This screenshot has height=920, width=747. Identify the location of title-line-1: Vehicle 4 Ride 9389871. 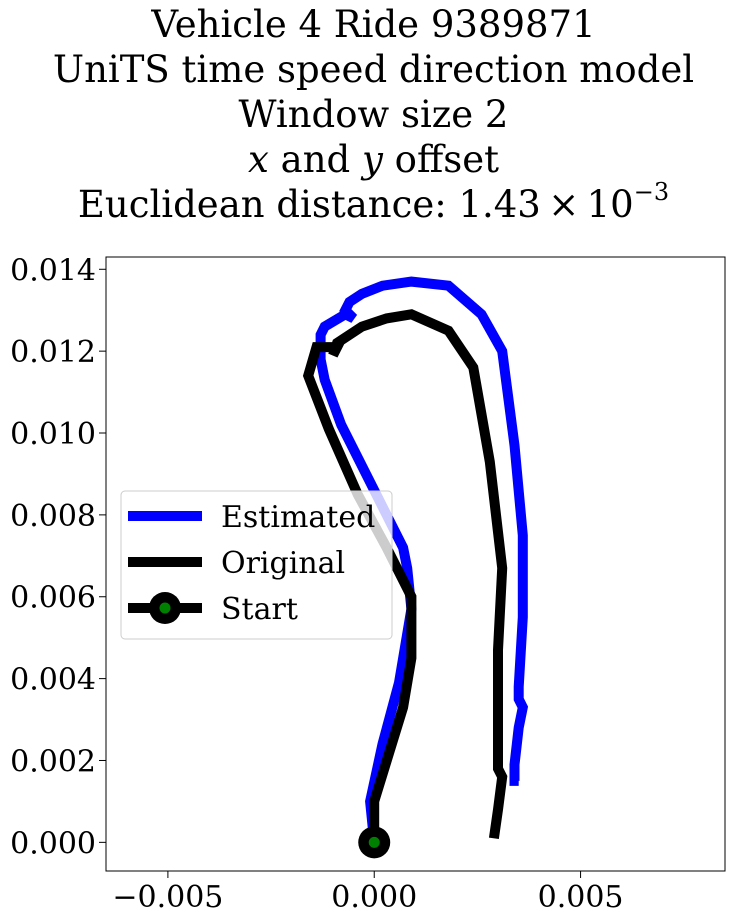
(373, 24).